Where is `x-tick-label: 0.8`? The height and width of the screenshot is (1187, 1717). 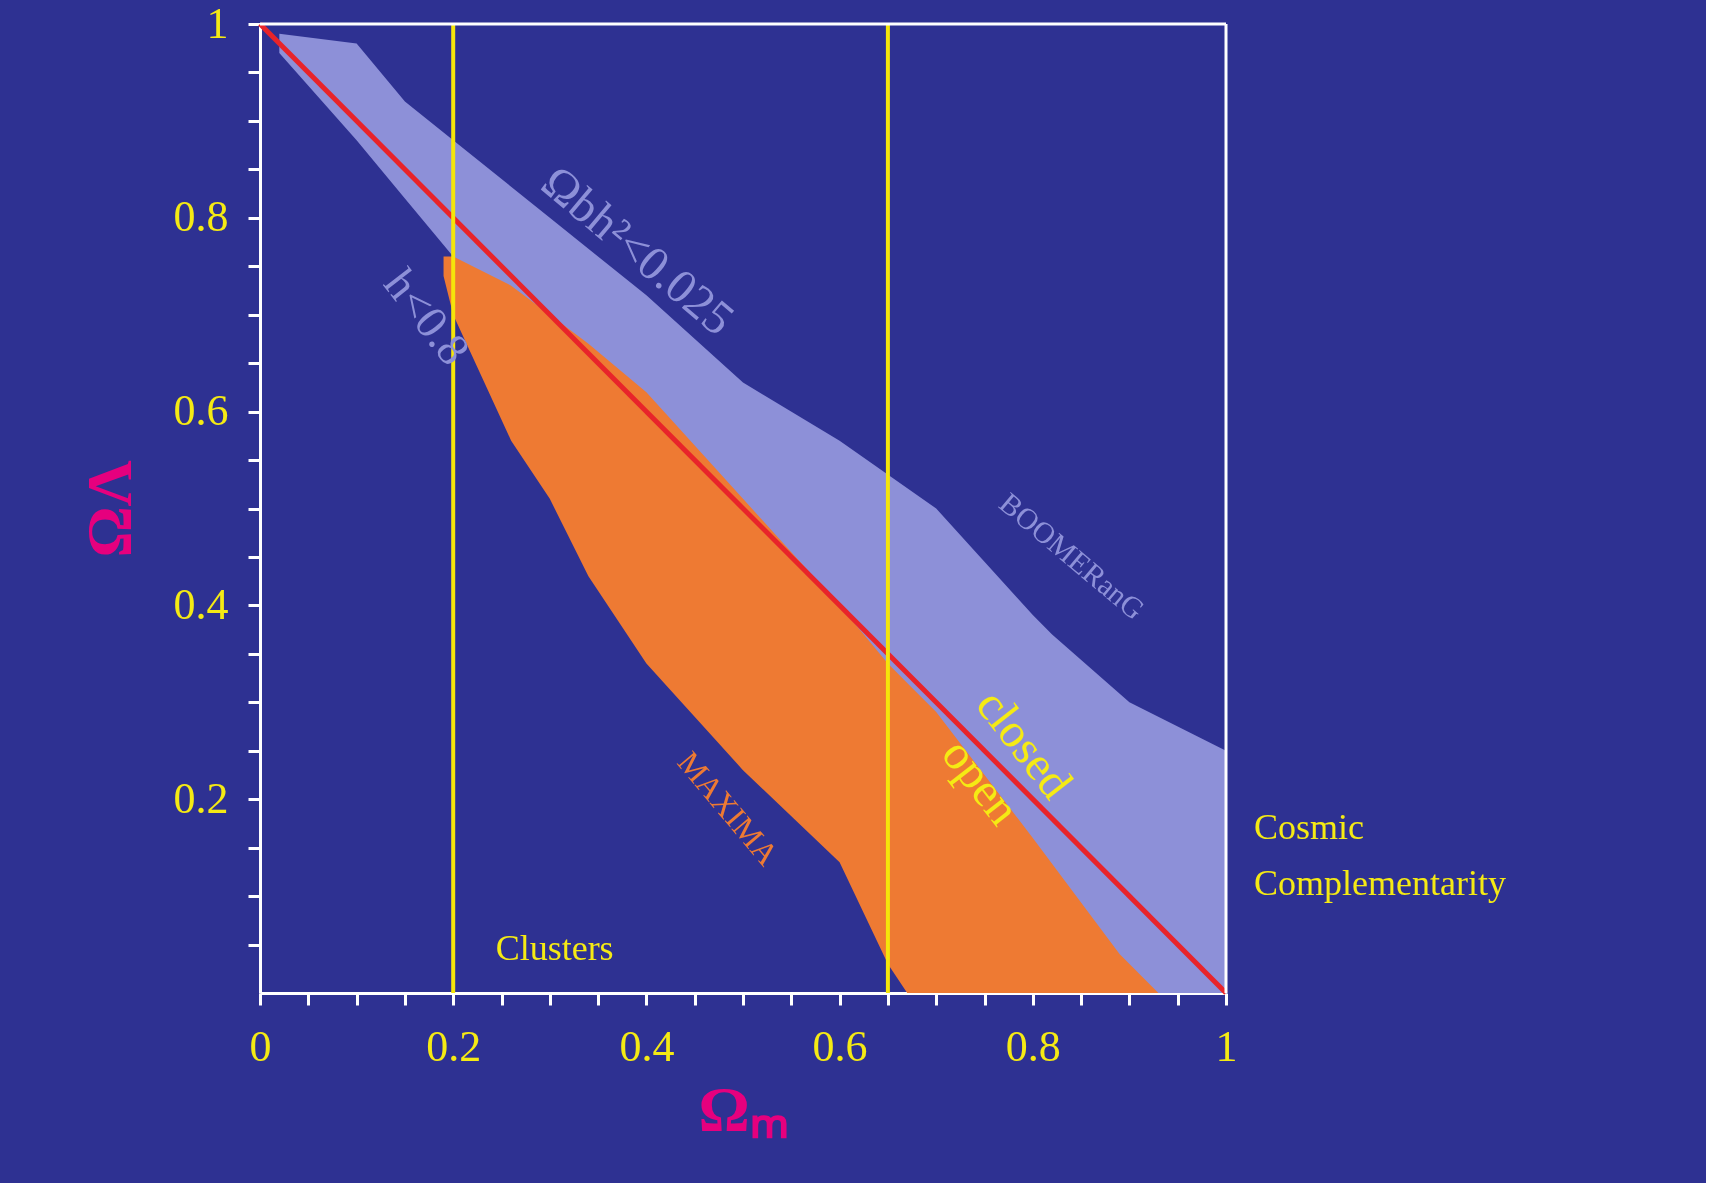
x-tick-label: 0.8 is located at coordinates (1033, 1046).